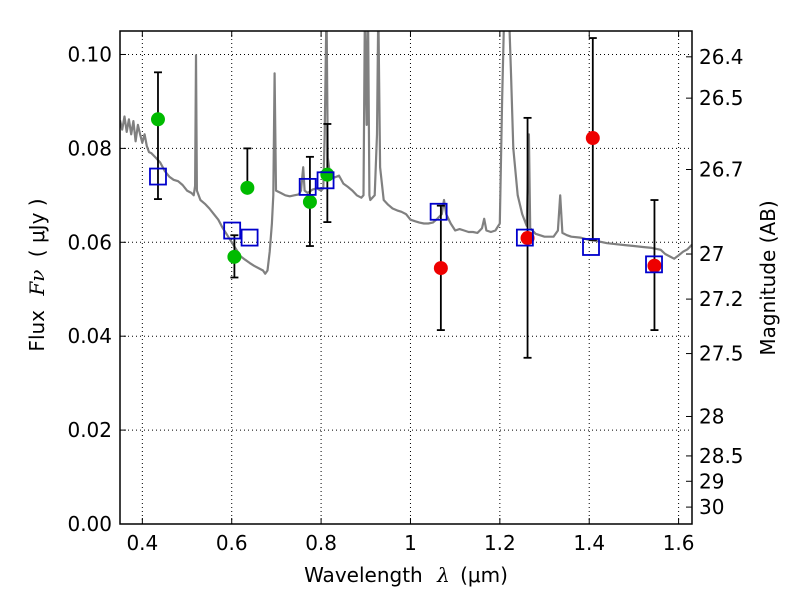 The width and height of the screenshot is (800, 600). Describe the element at coordinates (711, 416) in the screenshot. I see `right-tick-label: 28` at that location.